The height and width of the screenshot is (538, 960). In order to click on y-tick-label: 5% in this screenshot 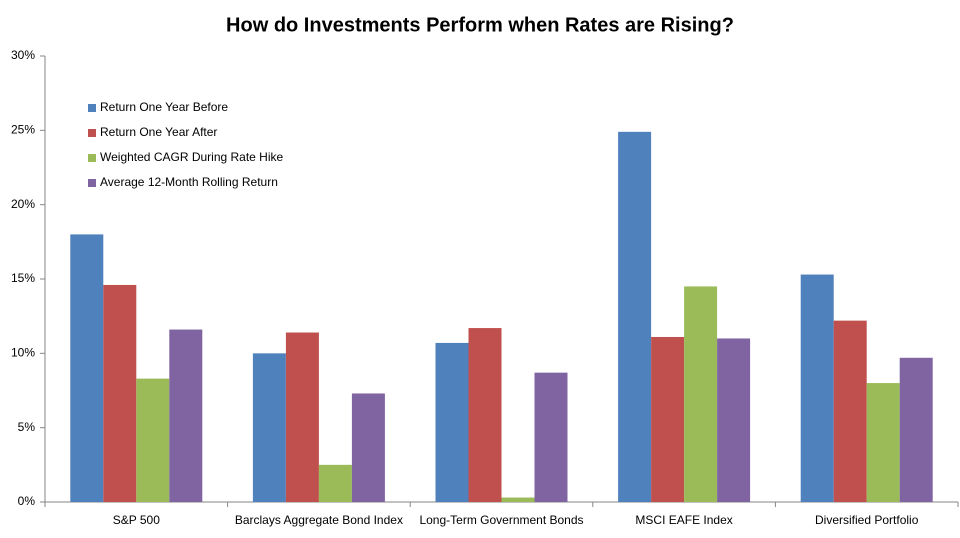, I will do `click(27, 427)`.